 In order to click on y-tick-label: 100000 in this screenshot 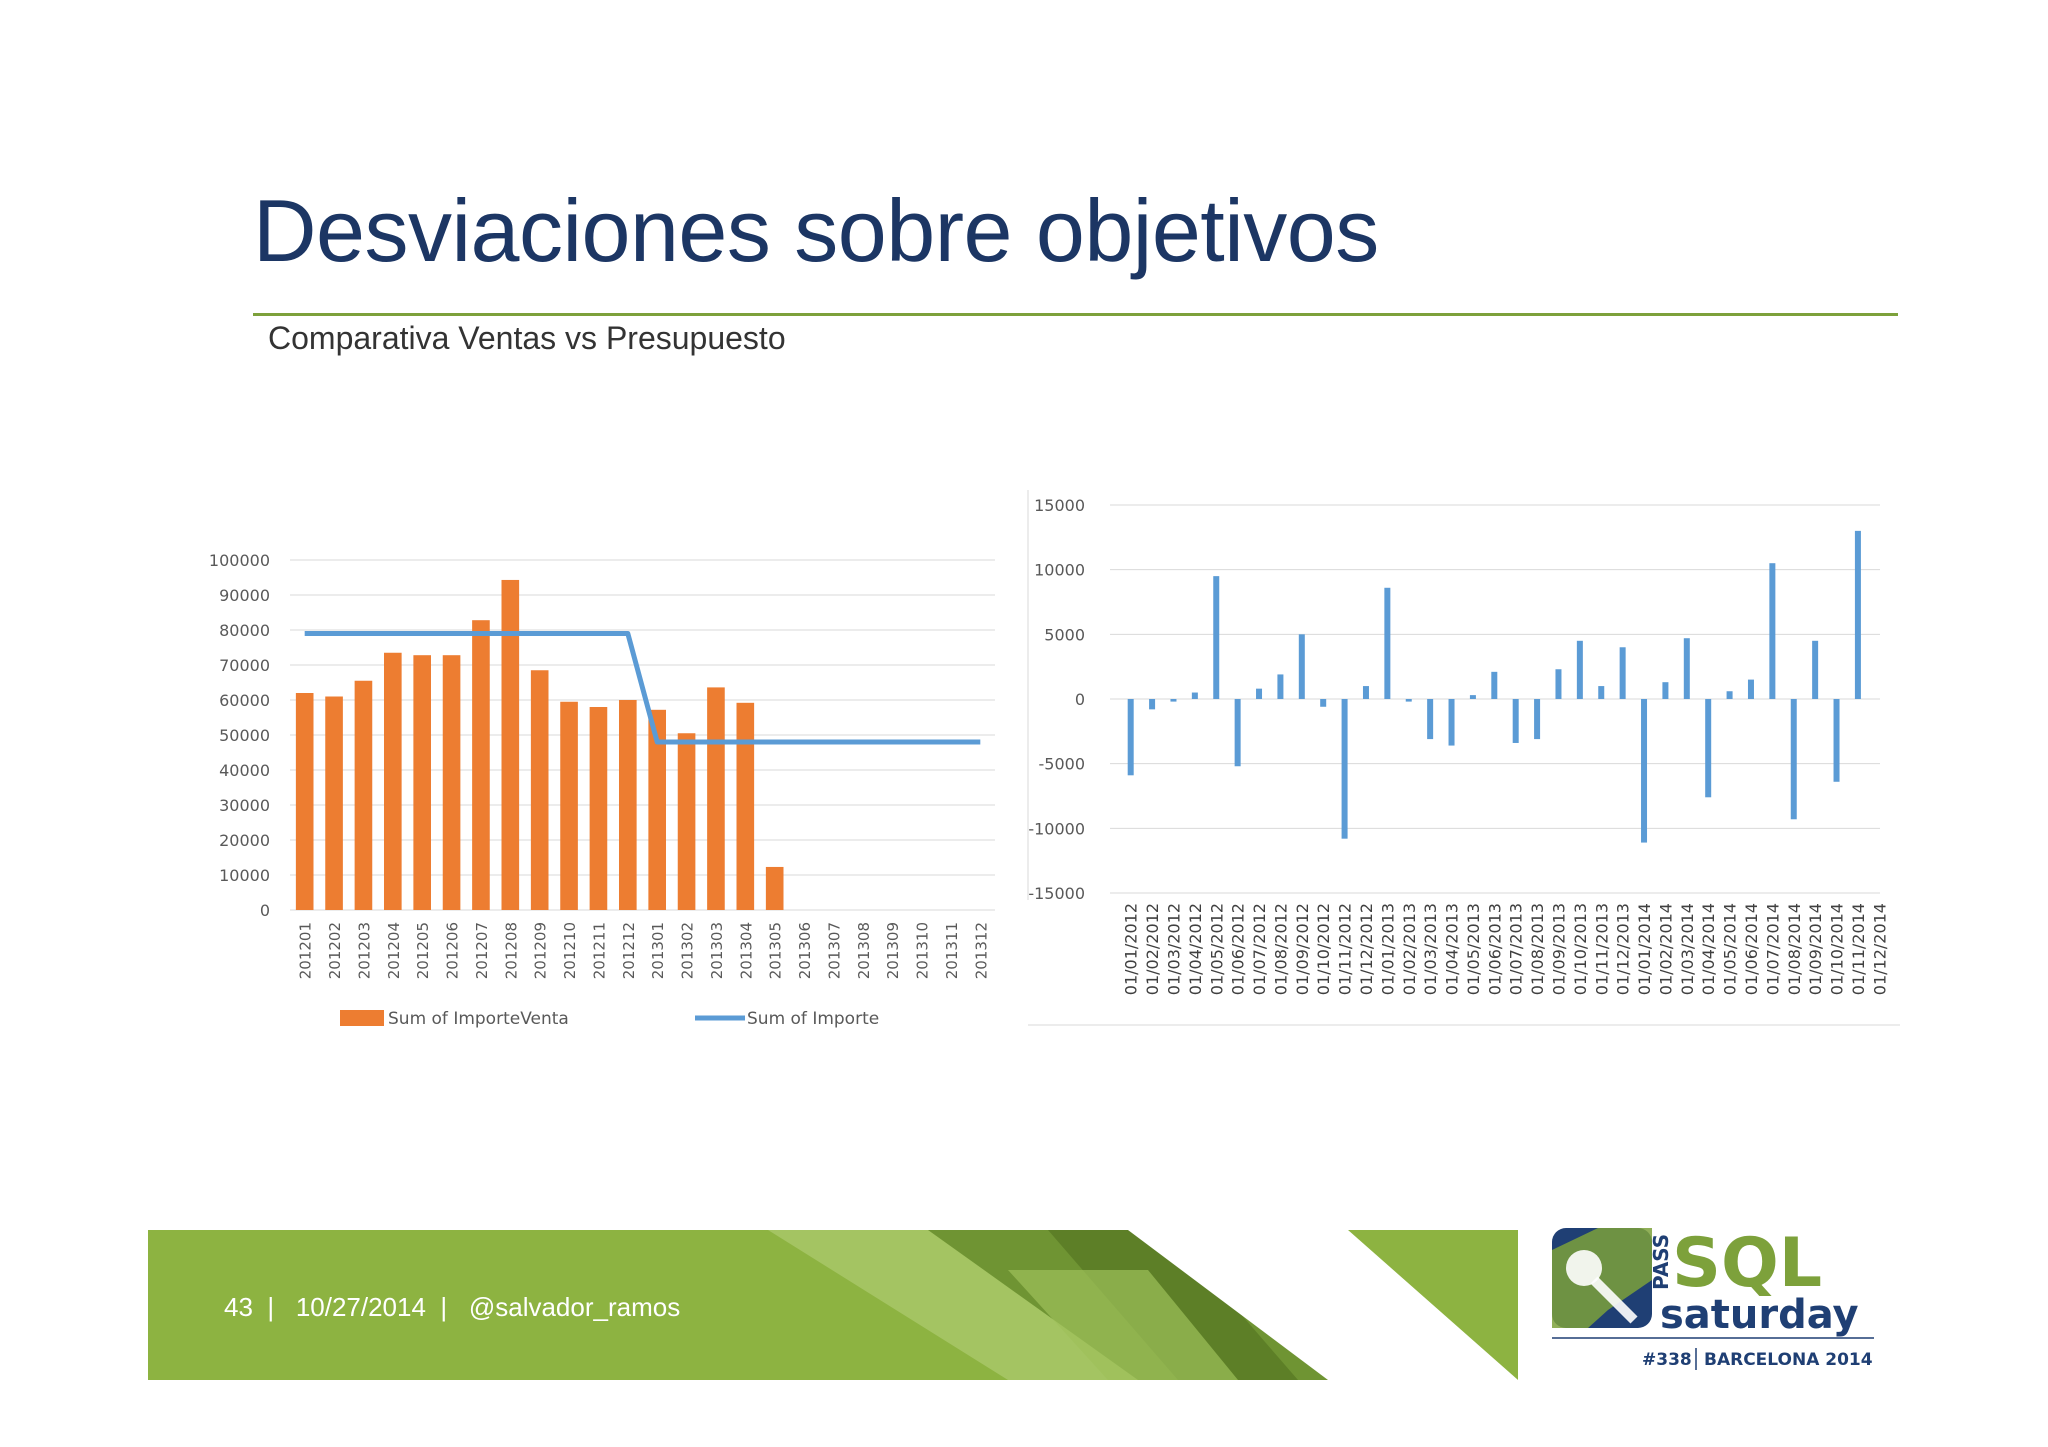, I will do `click(239, 560)`.